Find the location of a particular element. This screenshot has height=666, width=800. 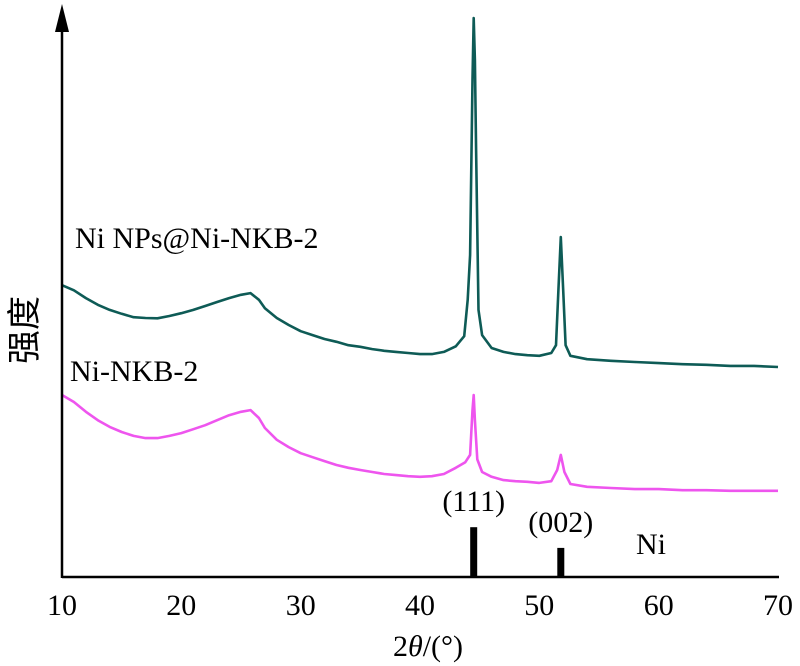

x-tick-label-3: 40 is located at coordinates (420, 605).